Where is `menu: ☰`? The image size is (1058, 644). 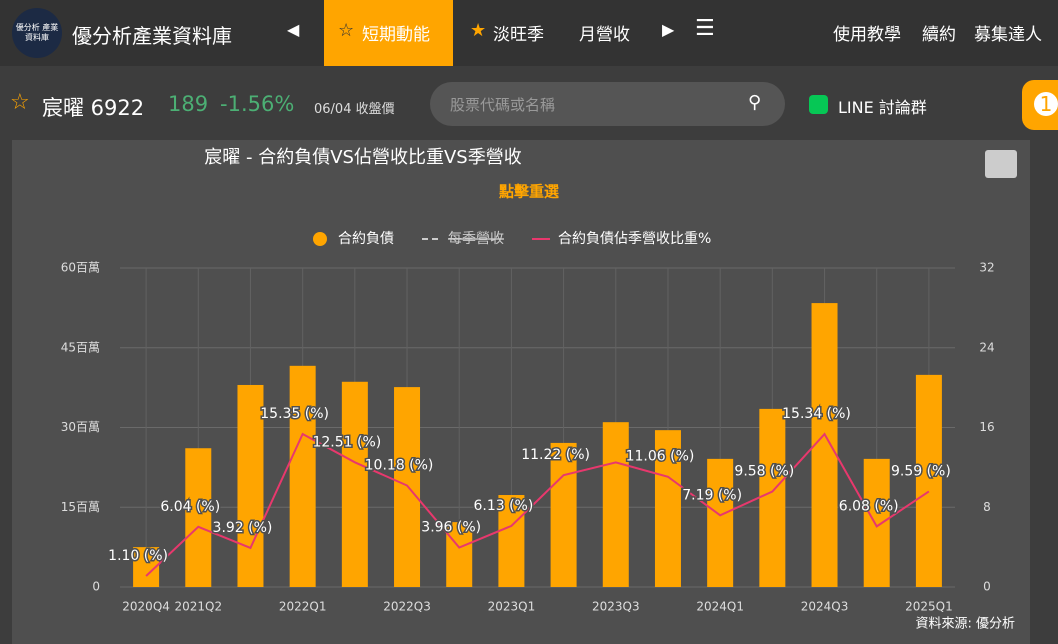
menu: ☰ is located at coordinates (705, 28).